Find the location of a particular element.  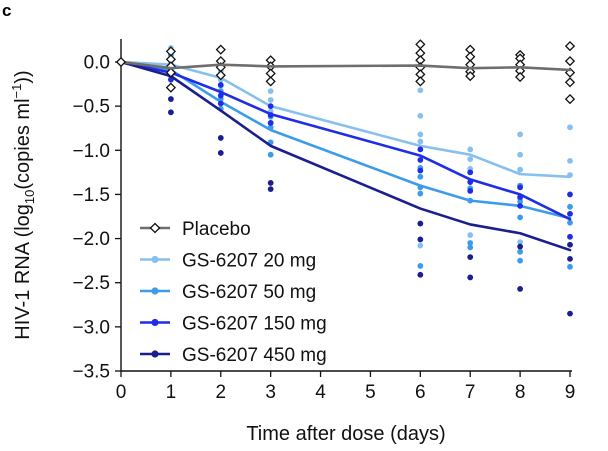

series-mean-line is located at coordinates (345, 66).